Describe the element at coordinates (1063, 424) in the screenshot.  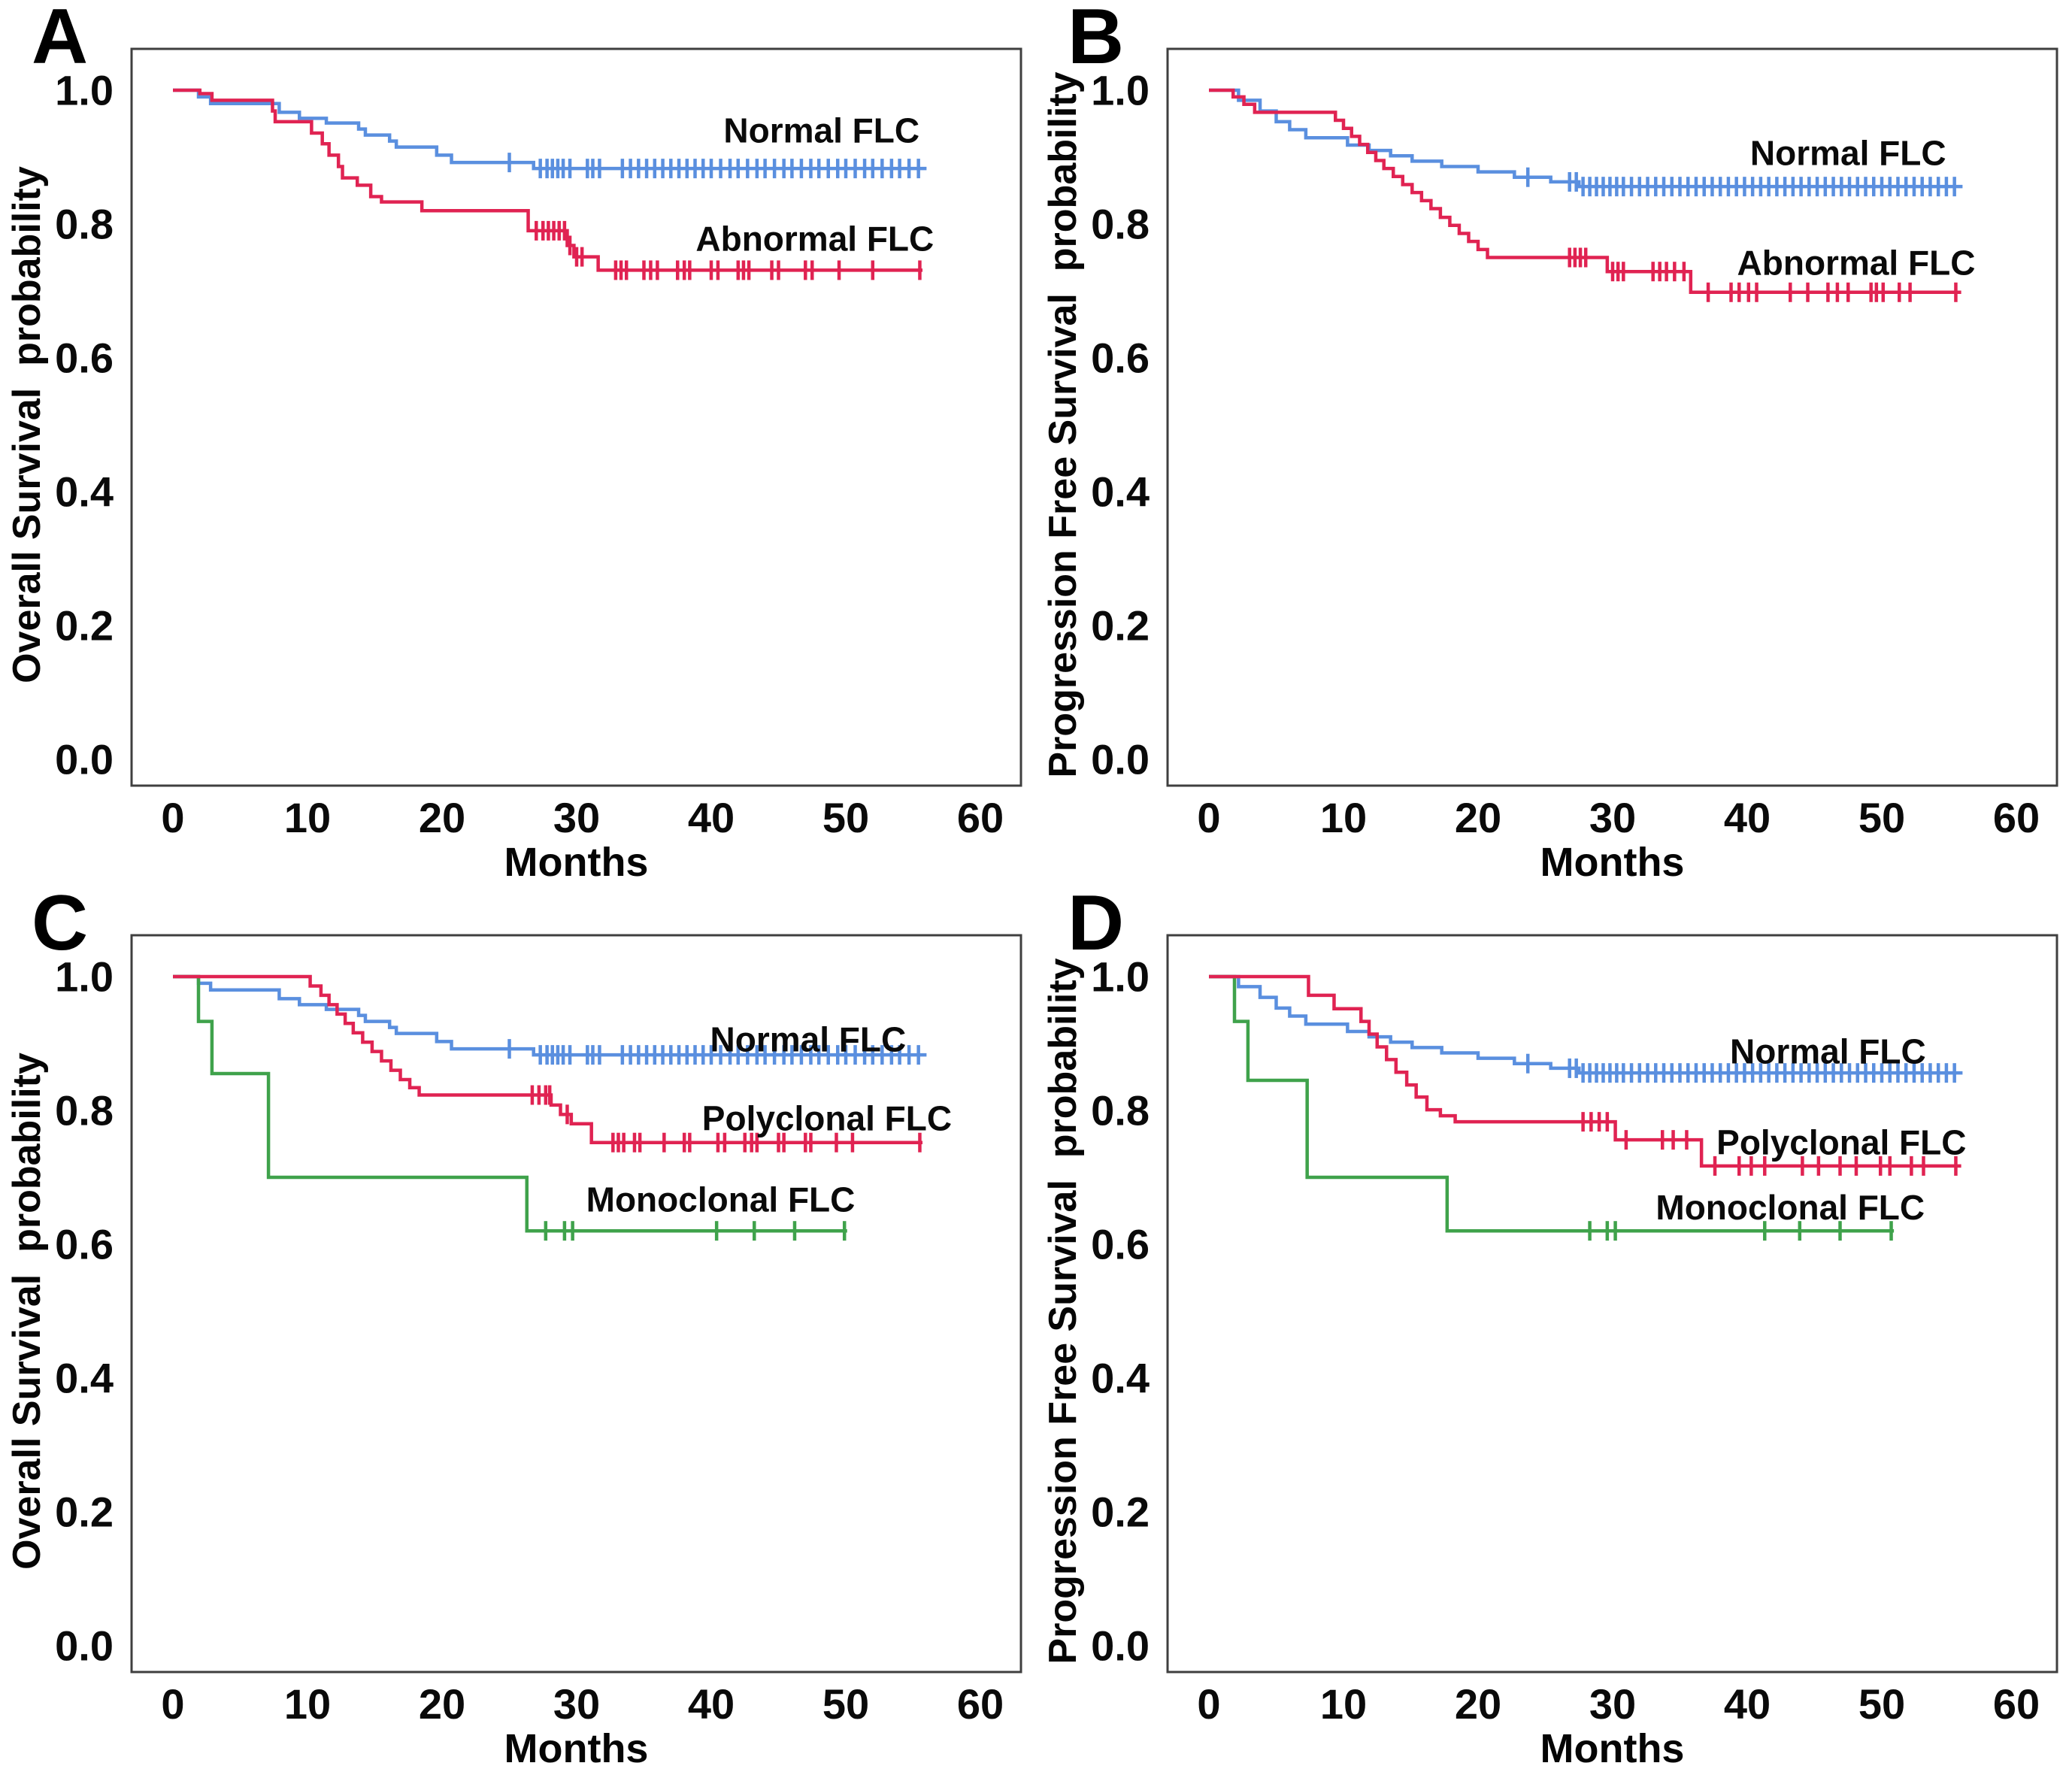
I see `y-axis-title-b: Progression Free Survival probability` at that location.